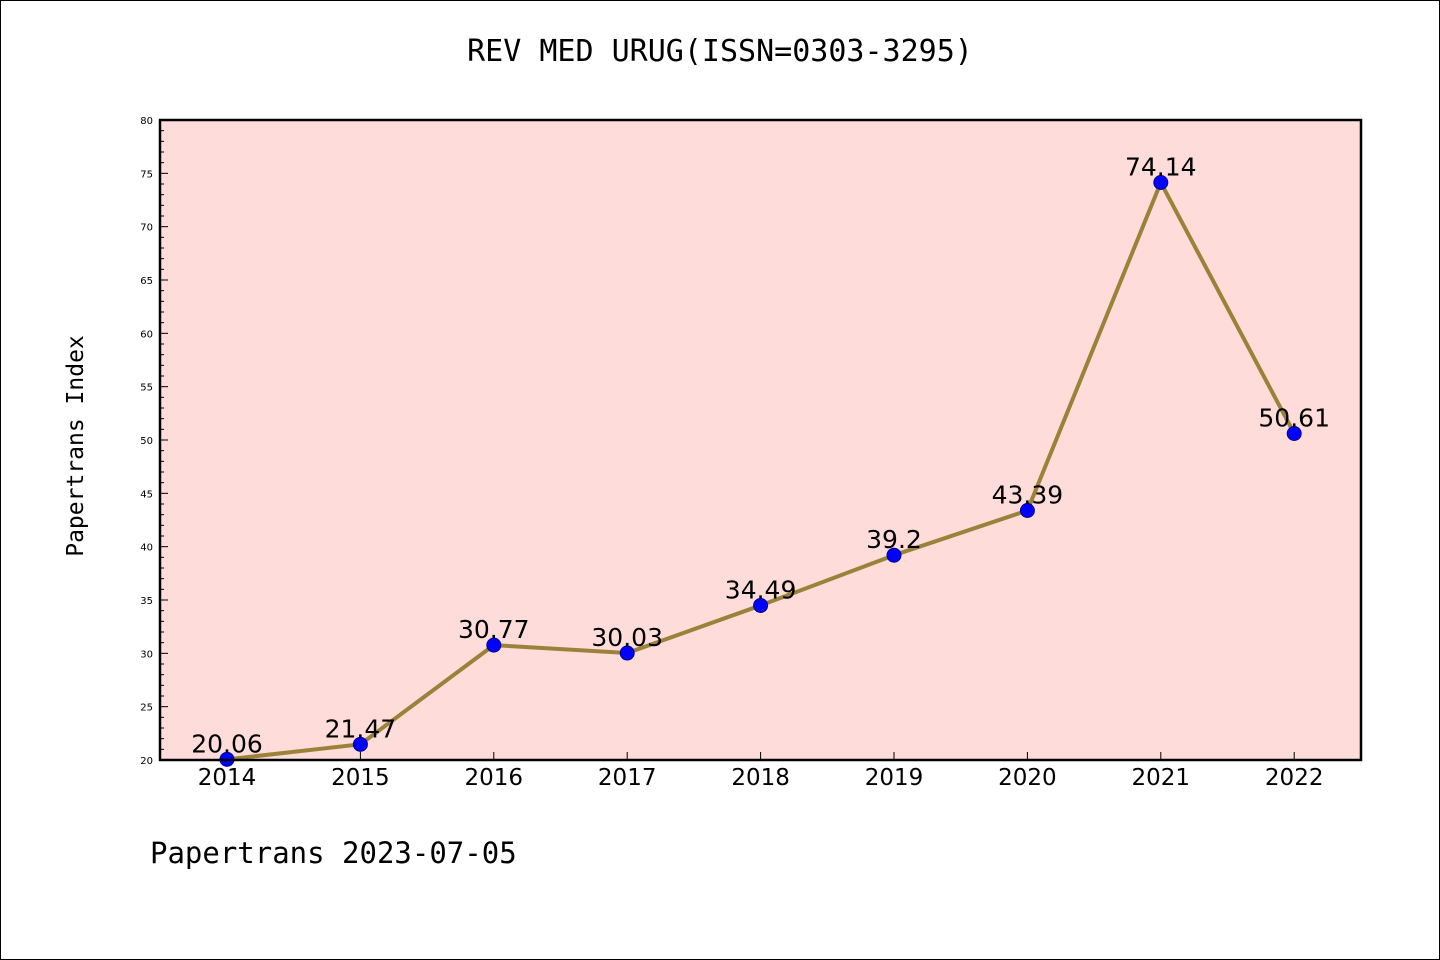  I want to click on x-tick-label: 2015, so click(360, 778).